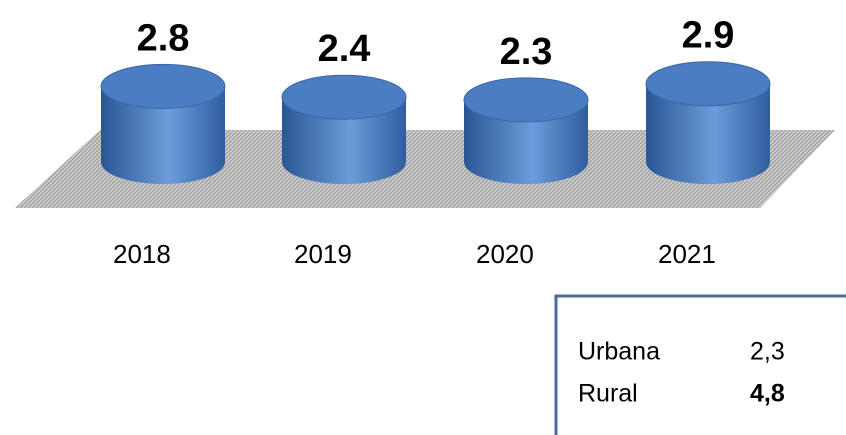 The image size is (846, 435). Describe the element at coordinates (608, 394) in the screenshot. I see `row-label: Rural` at that location.